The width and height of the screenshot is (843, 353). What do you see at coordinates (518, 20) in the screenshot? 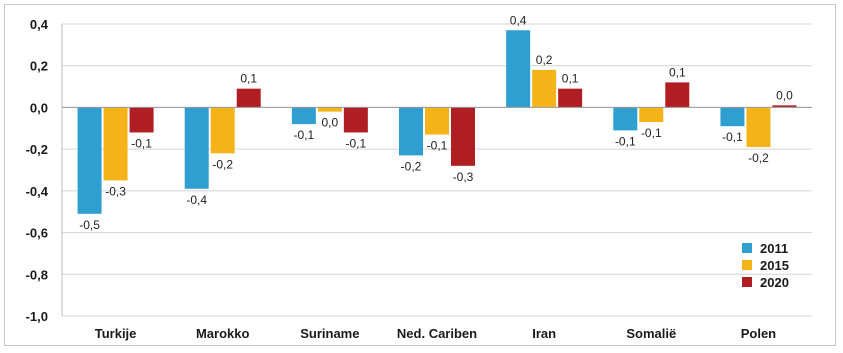
I see `data-label: 0,4` at bounding box center [518, 20].